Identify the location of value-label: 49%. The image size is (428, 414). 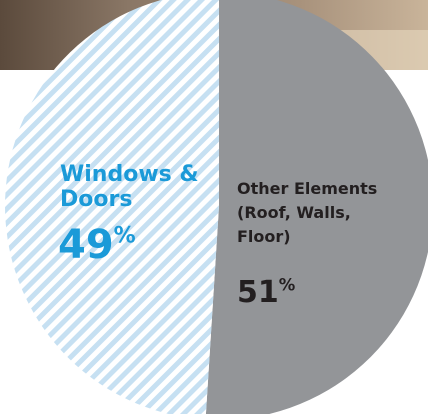
(97, 245).